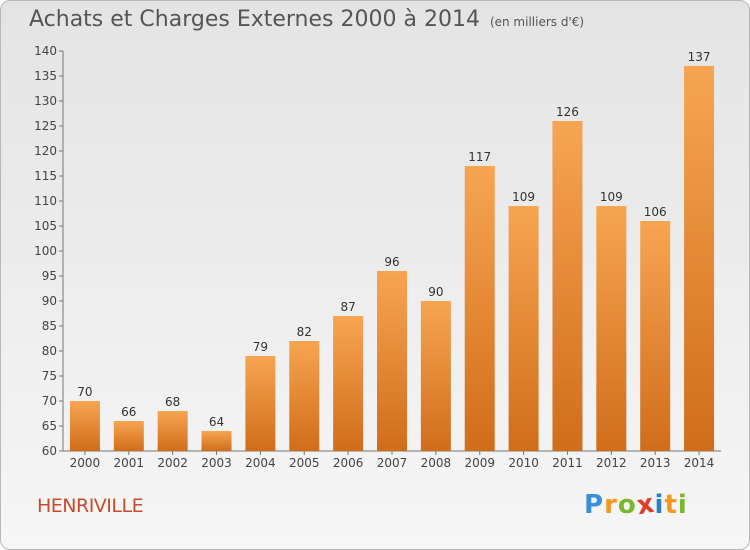 The image size is (750, 550). What do you see at coordinates (611, 505) in the screenshot?
I see `logo-letter: r` at bounding box center [611, 505].